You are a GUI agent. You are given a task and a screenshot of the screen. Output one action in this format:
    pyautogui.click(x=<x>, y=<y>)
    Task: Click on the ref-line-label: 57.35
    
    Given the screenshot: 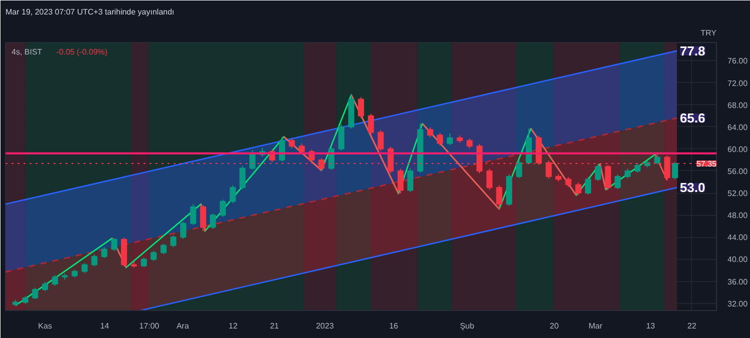 What is the action you would take?
    pyautogui.click(x=707, y=164)
    